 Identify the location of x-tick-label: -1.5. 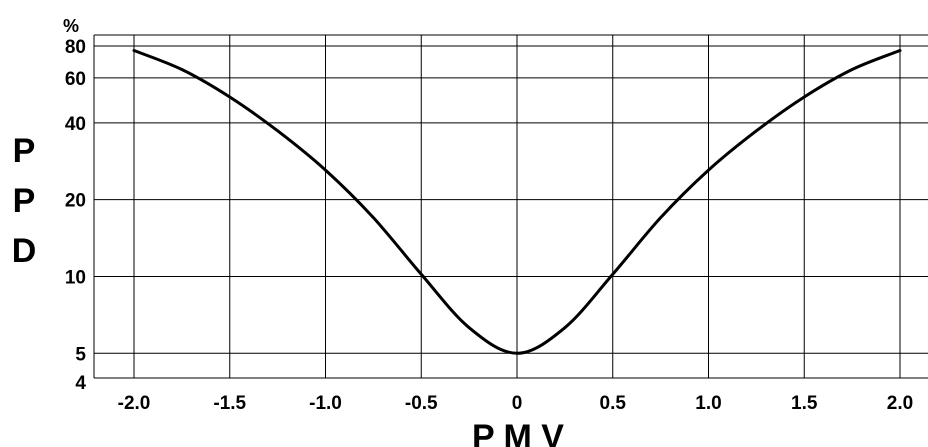
(229, 403).